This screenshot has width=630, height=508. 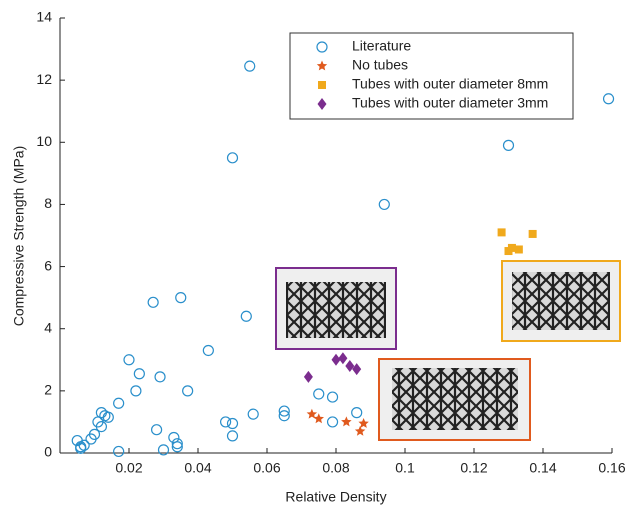 What do you see at coordinates (335, 497) in the screenshot?
I see `x-axis-label: Relative Density` at bounding box center [335, 497].